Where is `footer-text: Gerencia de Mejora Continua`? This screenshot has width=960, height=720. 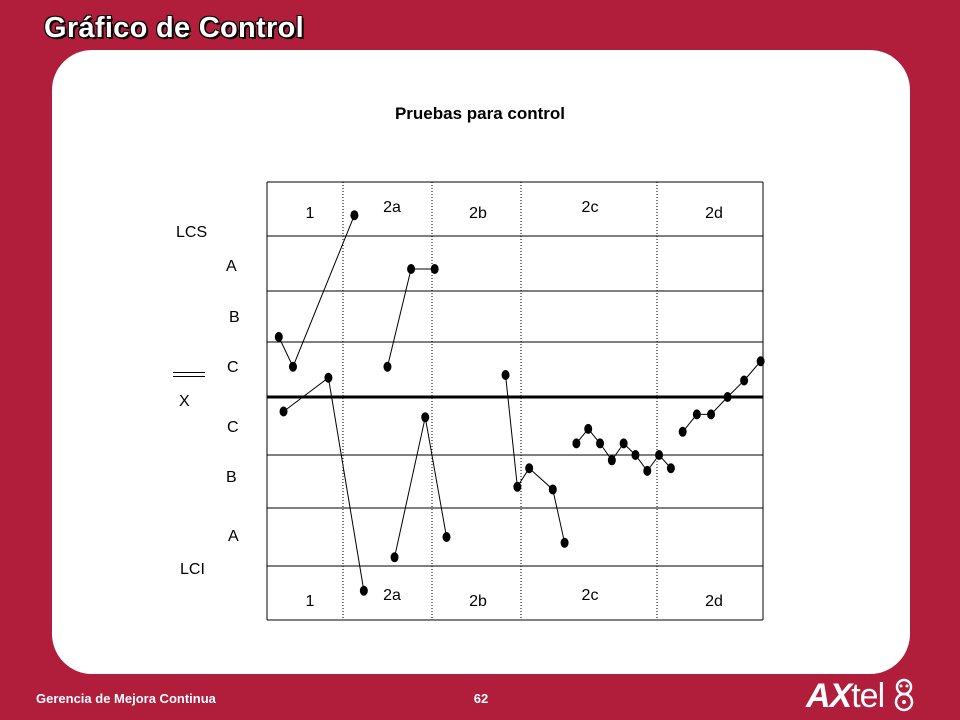
footer-text: Gerencia de Mejora Continua is located at coordinates (126, 698).